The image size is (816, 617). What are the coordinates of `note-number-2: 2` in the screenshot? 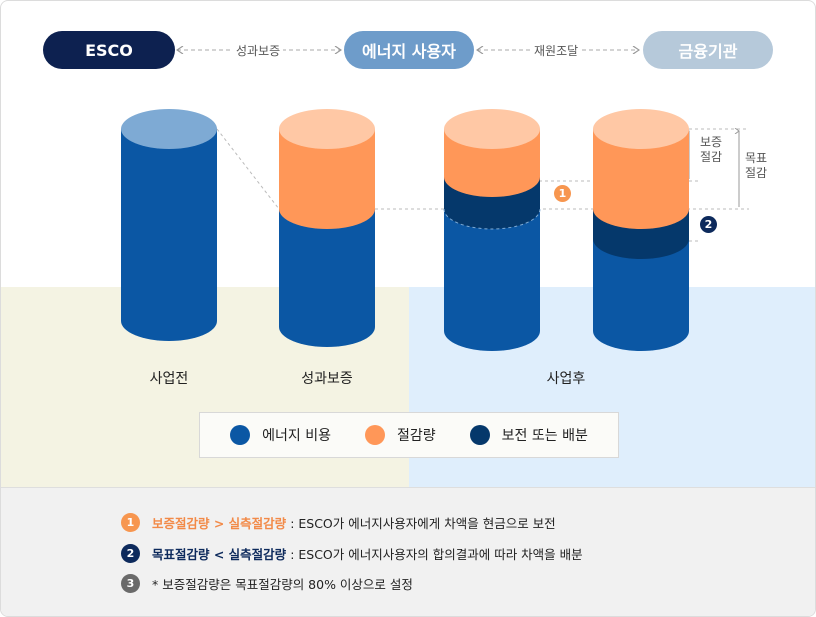 It's located at (130, 553).